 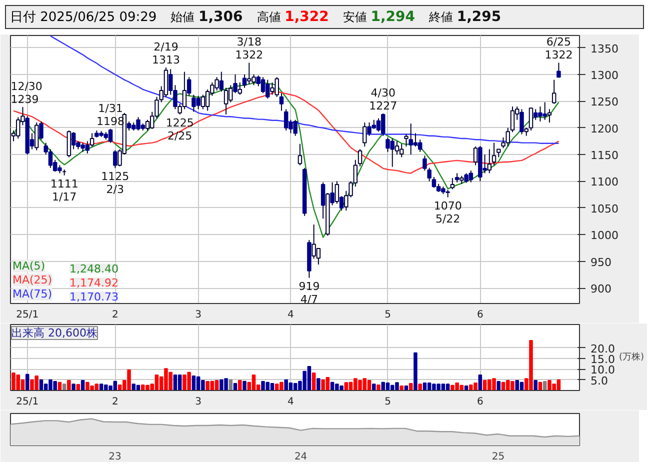 What do you see at coordinates (249, 49) in the screenshot?
I see `annotation: 3/18 1322` at bounding box center [249, 49].